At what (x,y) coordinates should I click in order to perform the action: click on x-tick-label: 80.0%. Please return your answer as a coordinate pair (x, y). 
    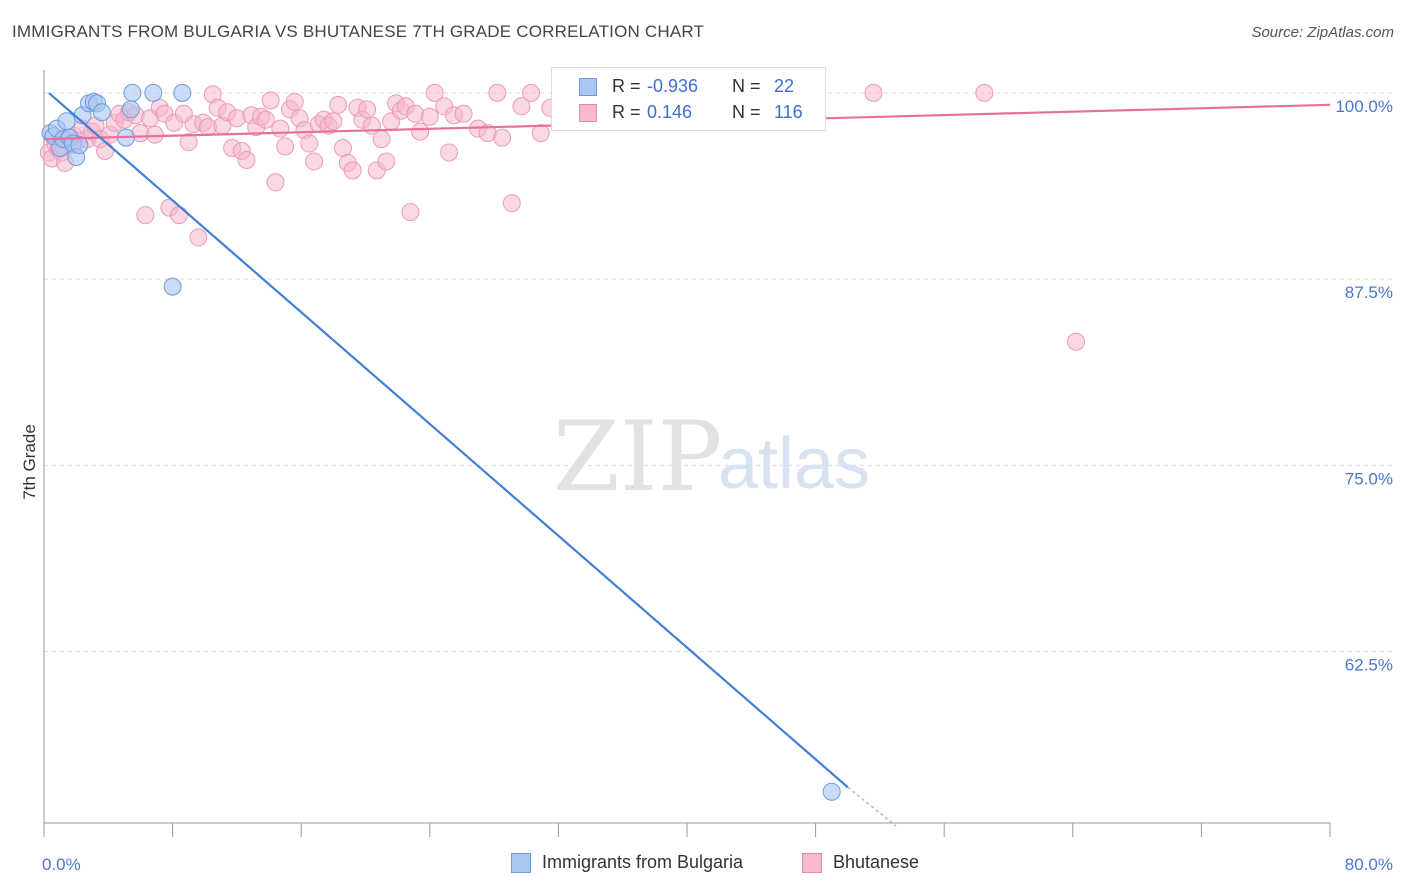
    Looking at the image, I should click on (1369, 864).